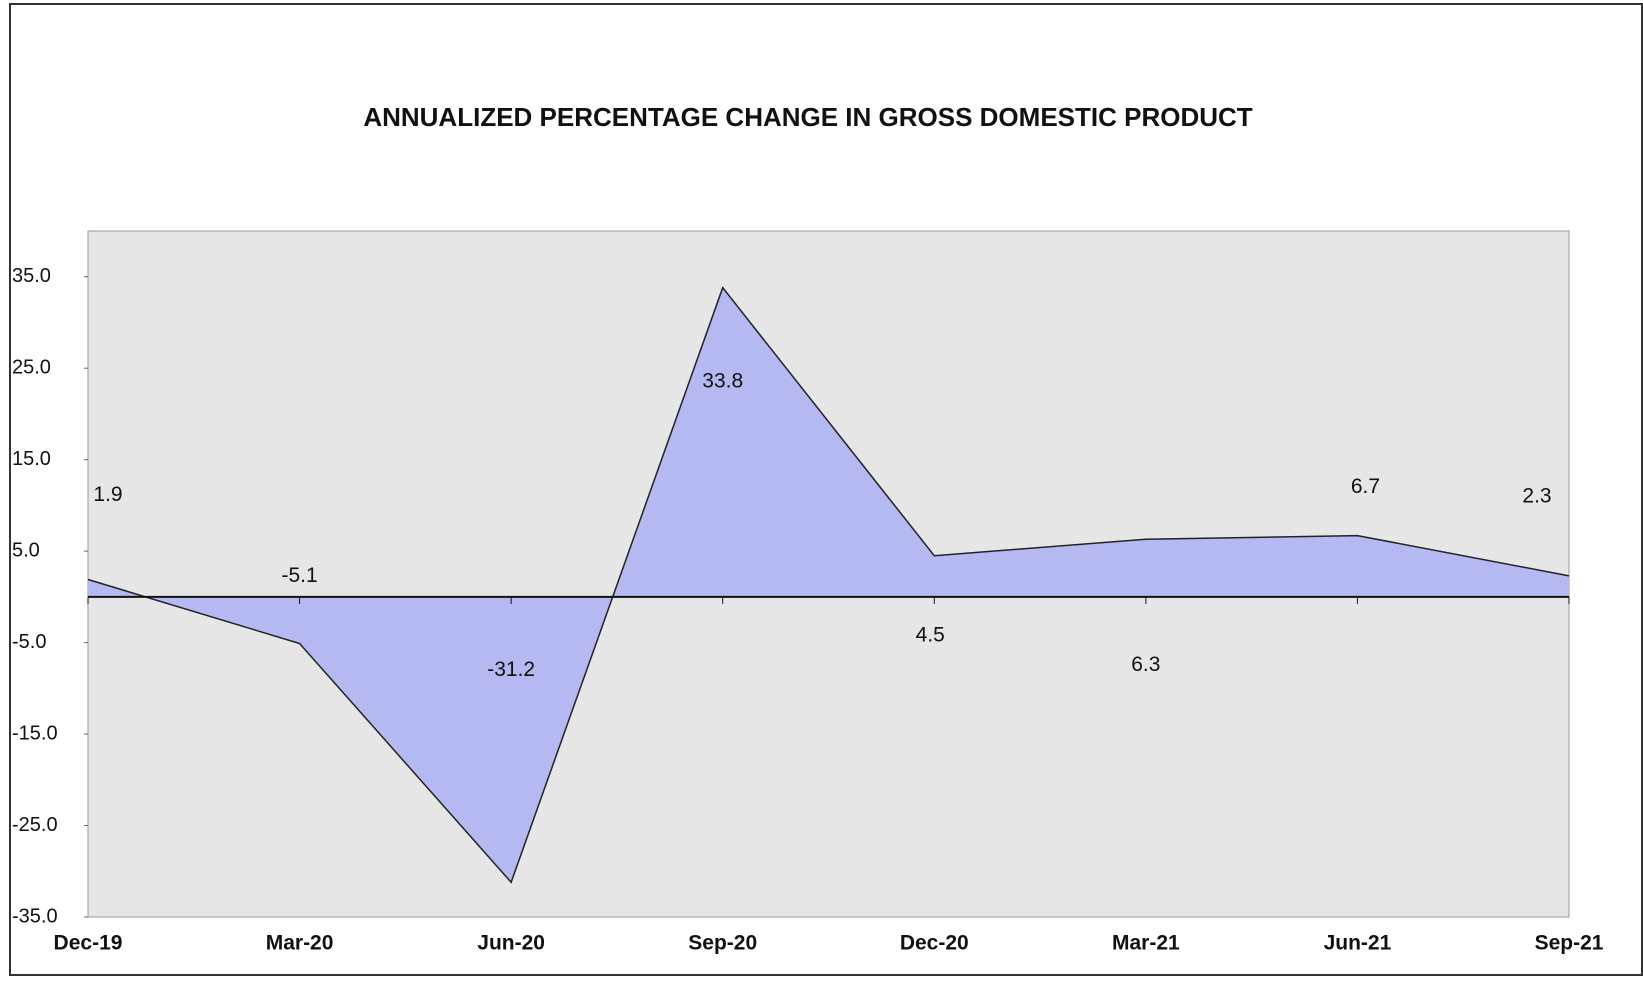 This screenshot has width=1643, height=981. I want to click on data-label: -31.2, so click(511, 669).